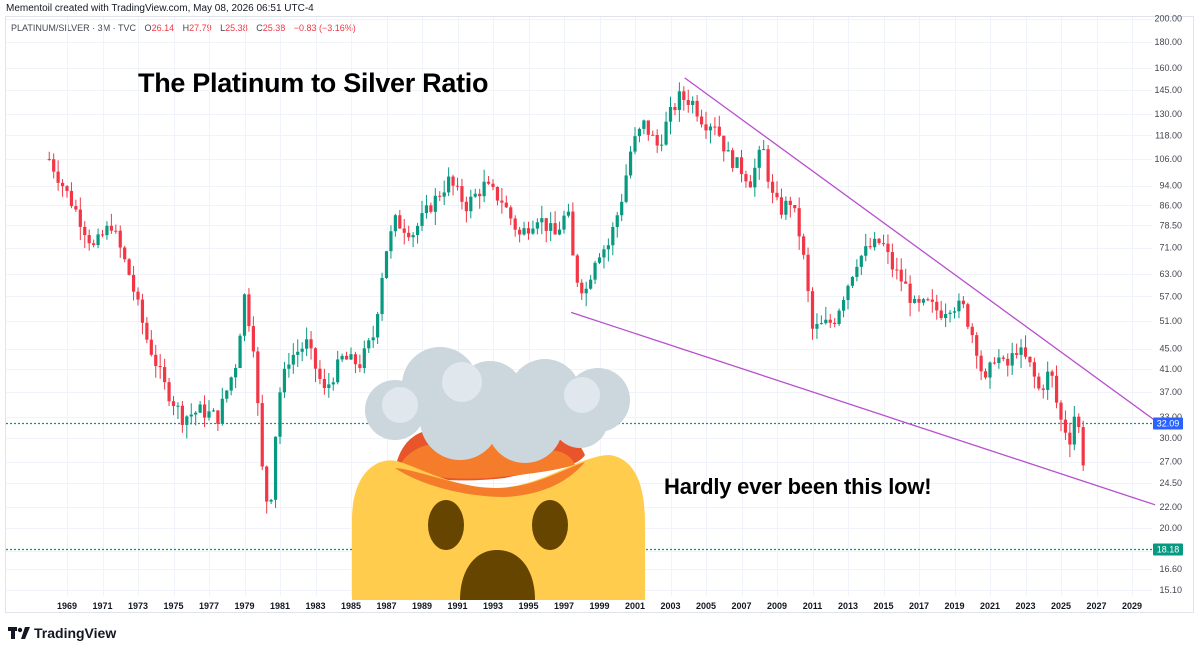 The height and width of the screenshot is (654, 1200). I want to click on y-tick-label: 63.00, so click(1170, 274).